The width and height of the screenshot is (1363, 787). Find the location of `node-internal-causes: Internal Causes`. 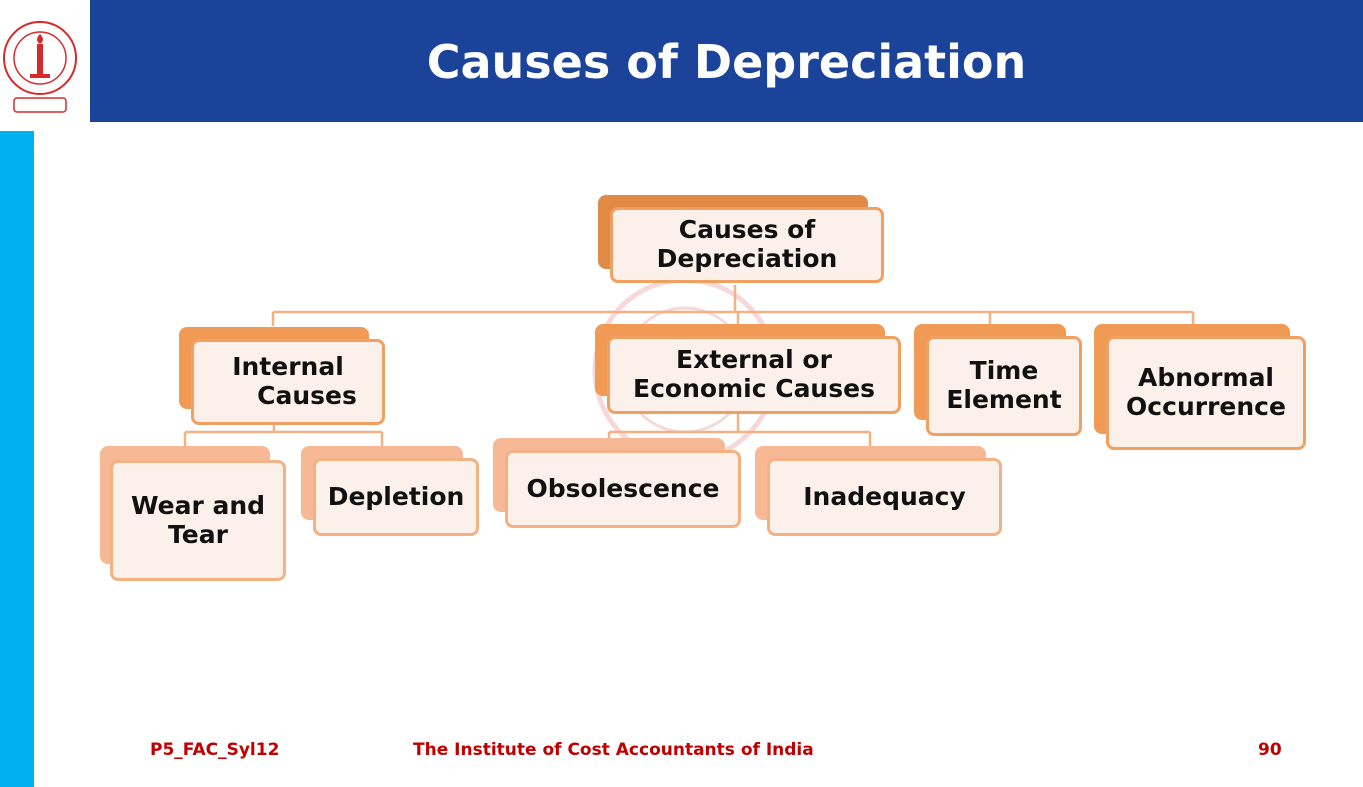

node-internal-causes: Internal Causes is located at coordinates (283, 377).